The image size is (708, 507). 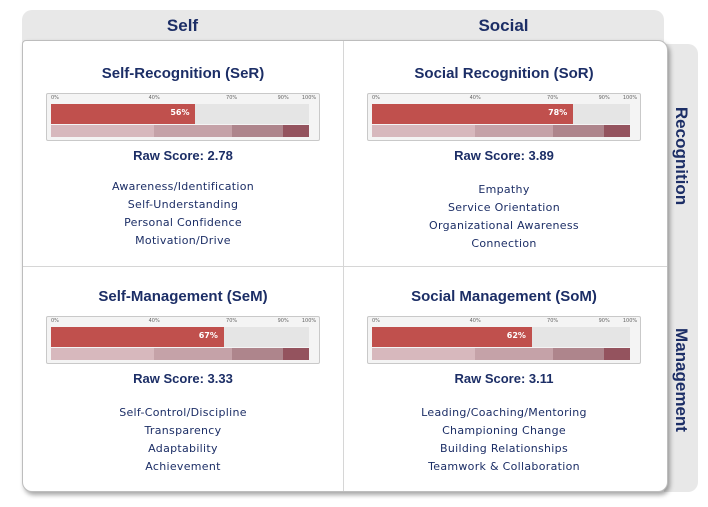 I want to click on score-gauge: 0% 40% 70% 90% 100% 56%, so click(x=183, y=117).